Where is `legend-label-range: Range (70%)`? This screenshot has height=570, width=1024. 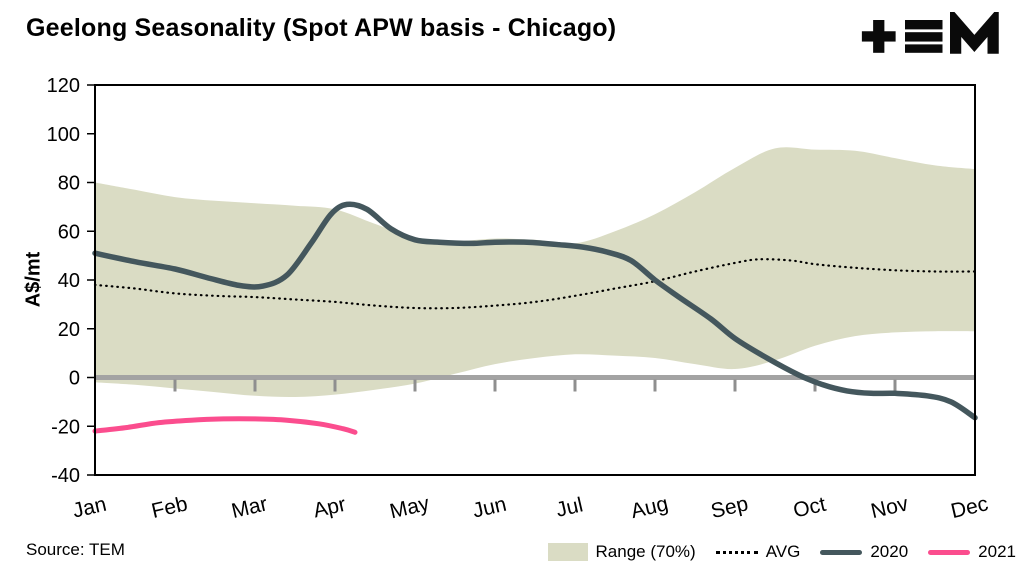
legend-label-range: Range (70%) is located at coordinates (645, 551).